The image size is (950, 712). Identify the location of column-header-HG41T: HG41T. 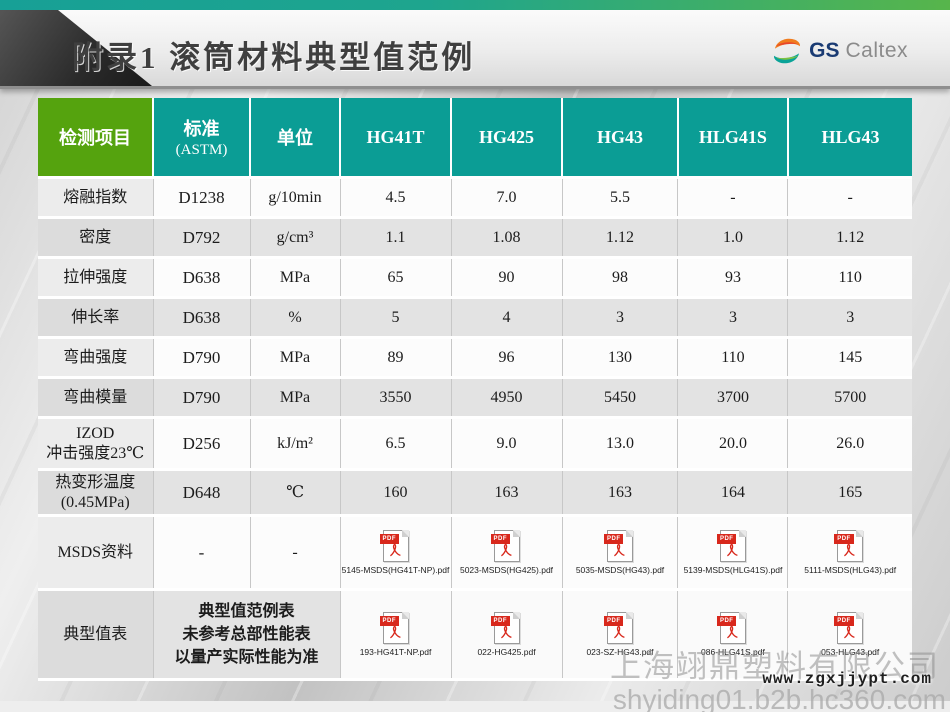
(396, 138).